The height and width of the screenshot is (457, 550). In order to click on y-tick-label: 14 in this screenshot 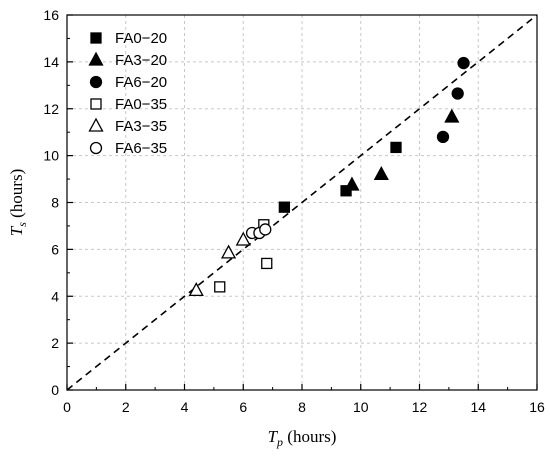, I will do `click(51, 62)`.